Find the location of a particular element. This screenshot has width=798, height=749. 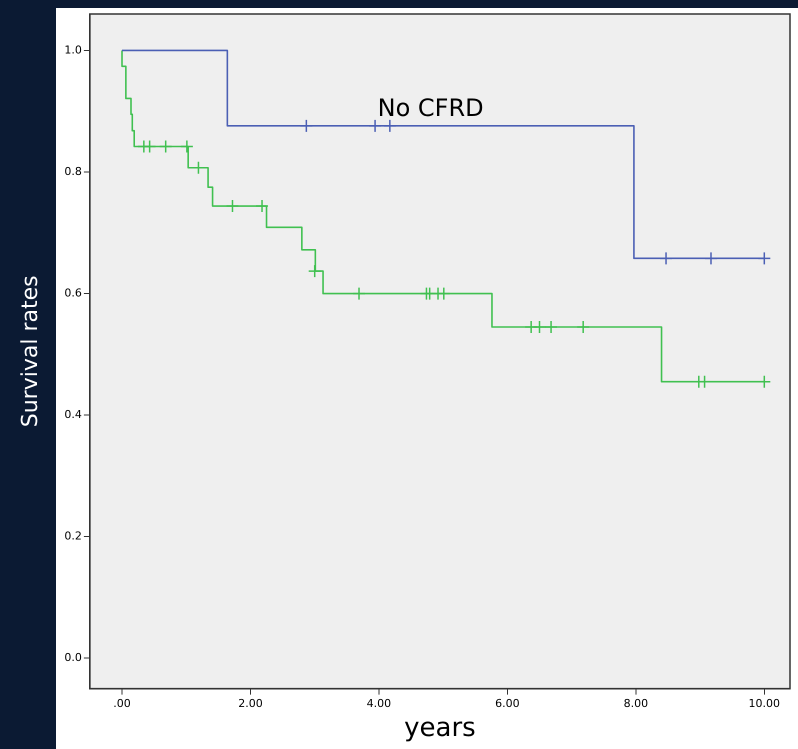

x-axis-title: years is located at coordinates (440, 728).